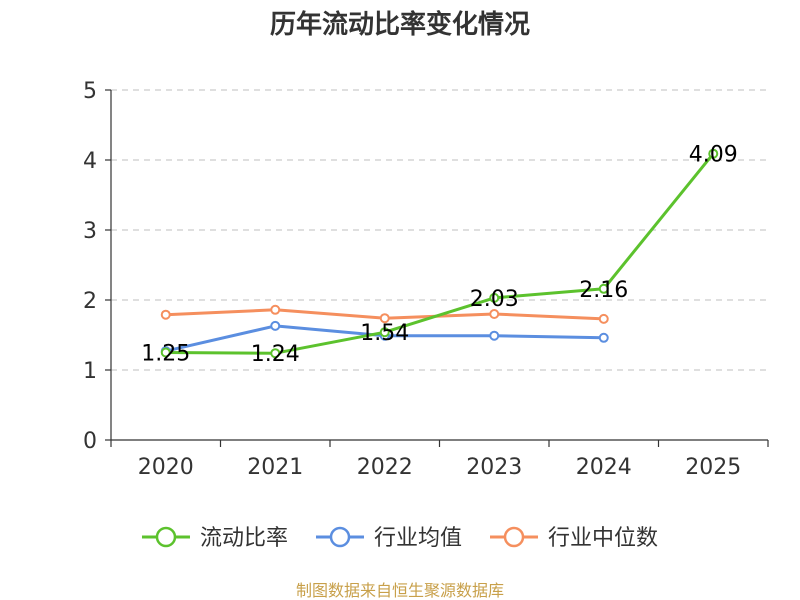  I want to click on y-tick-label: 2, so click(90, 301).